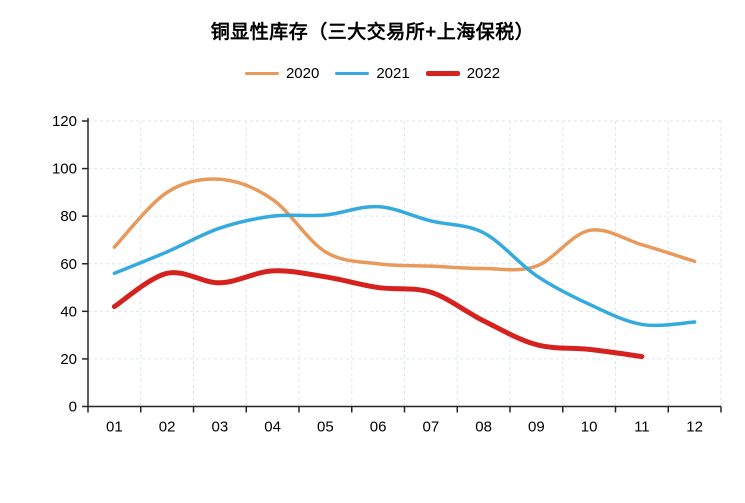 This screenshot has width=745, height=503. Describe the element at coordinates (261, 73) in the screenshot. I see `legend-swatch-2020` at that location.